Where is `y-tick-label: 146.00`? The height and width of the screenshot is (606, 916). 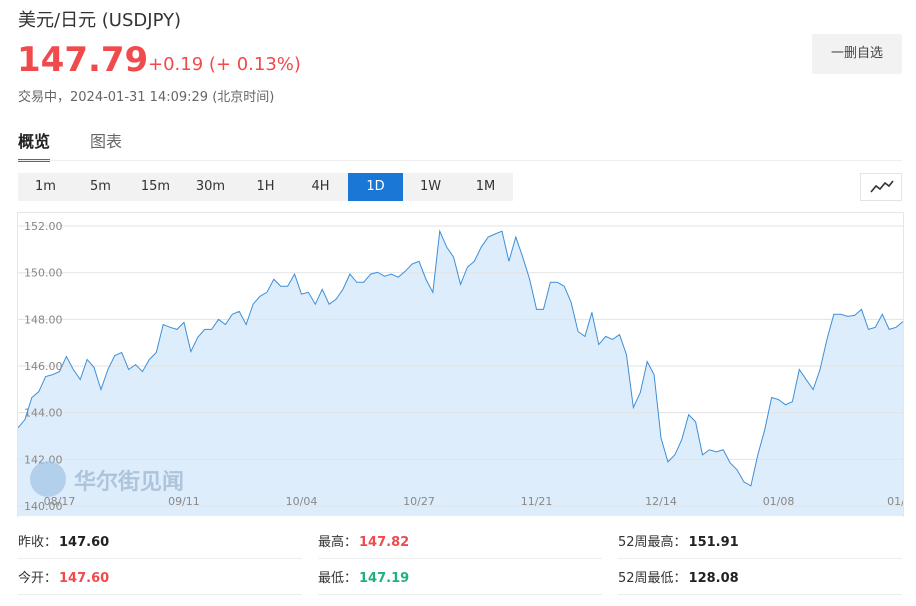 y-tick-label: 146.00 is located at coordinates (43, 366).